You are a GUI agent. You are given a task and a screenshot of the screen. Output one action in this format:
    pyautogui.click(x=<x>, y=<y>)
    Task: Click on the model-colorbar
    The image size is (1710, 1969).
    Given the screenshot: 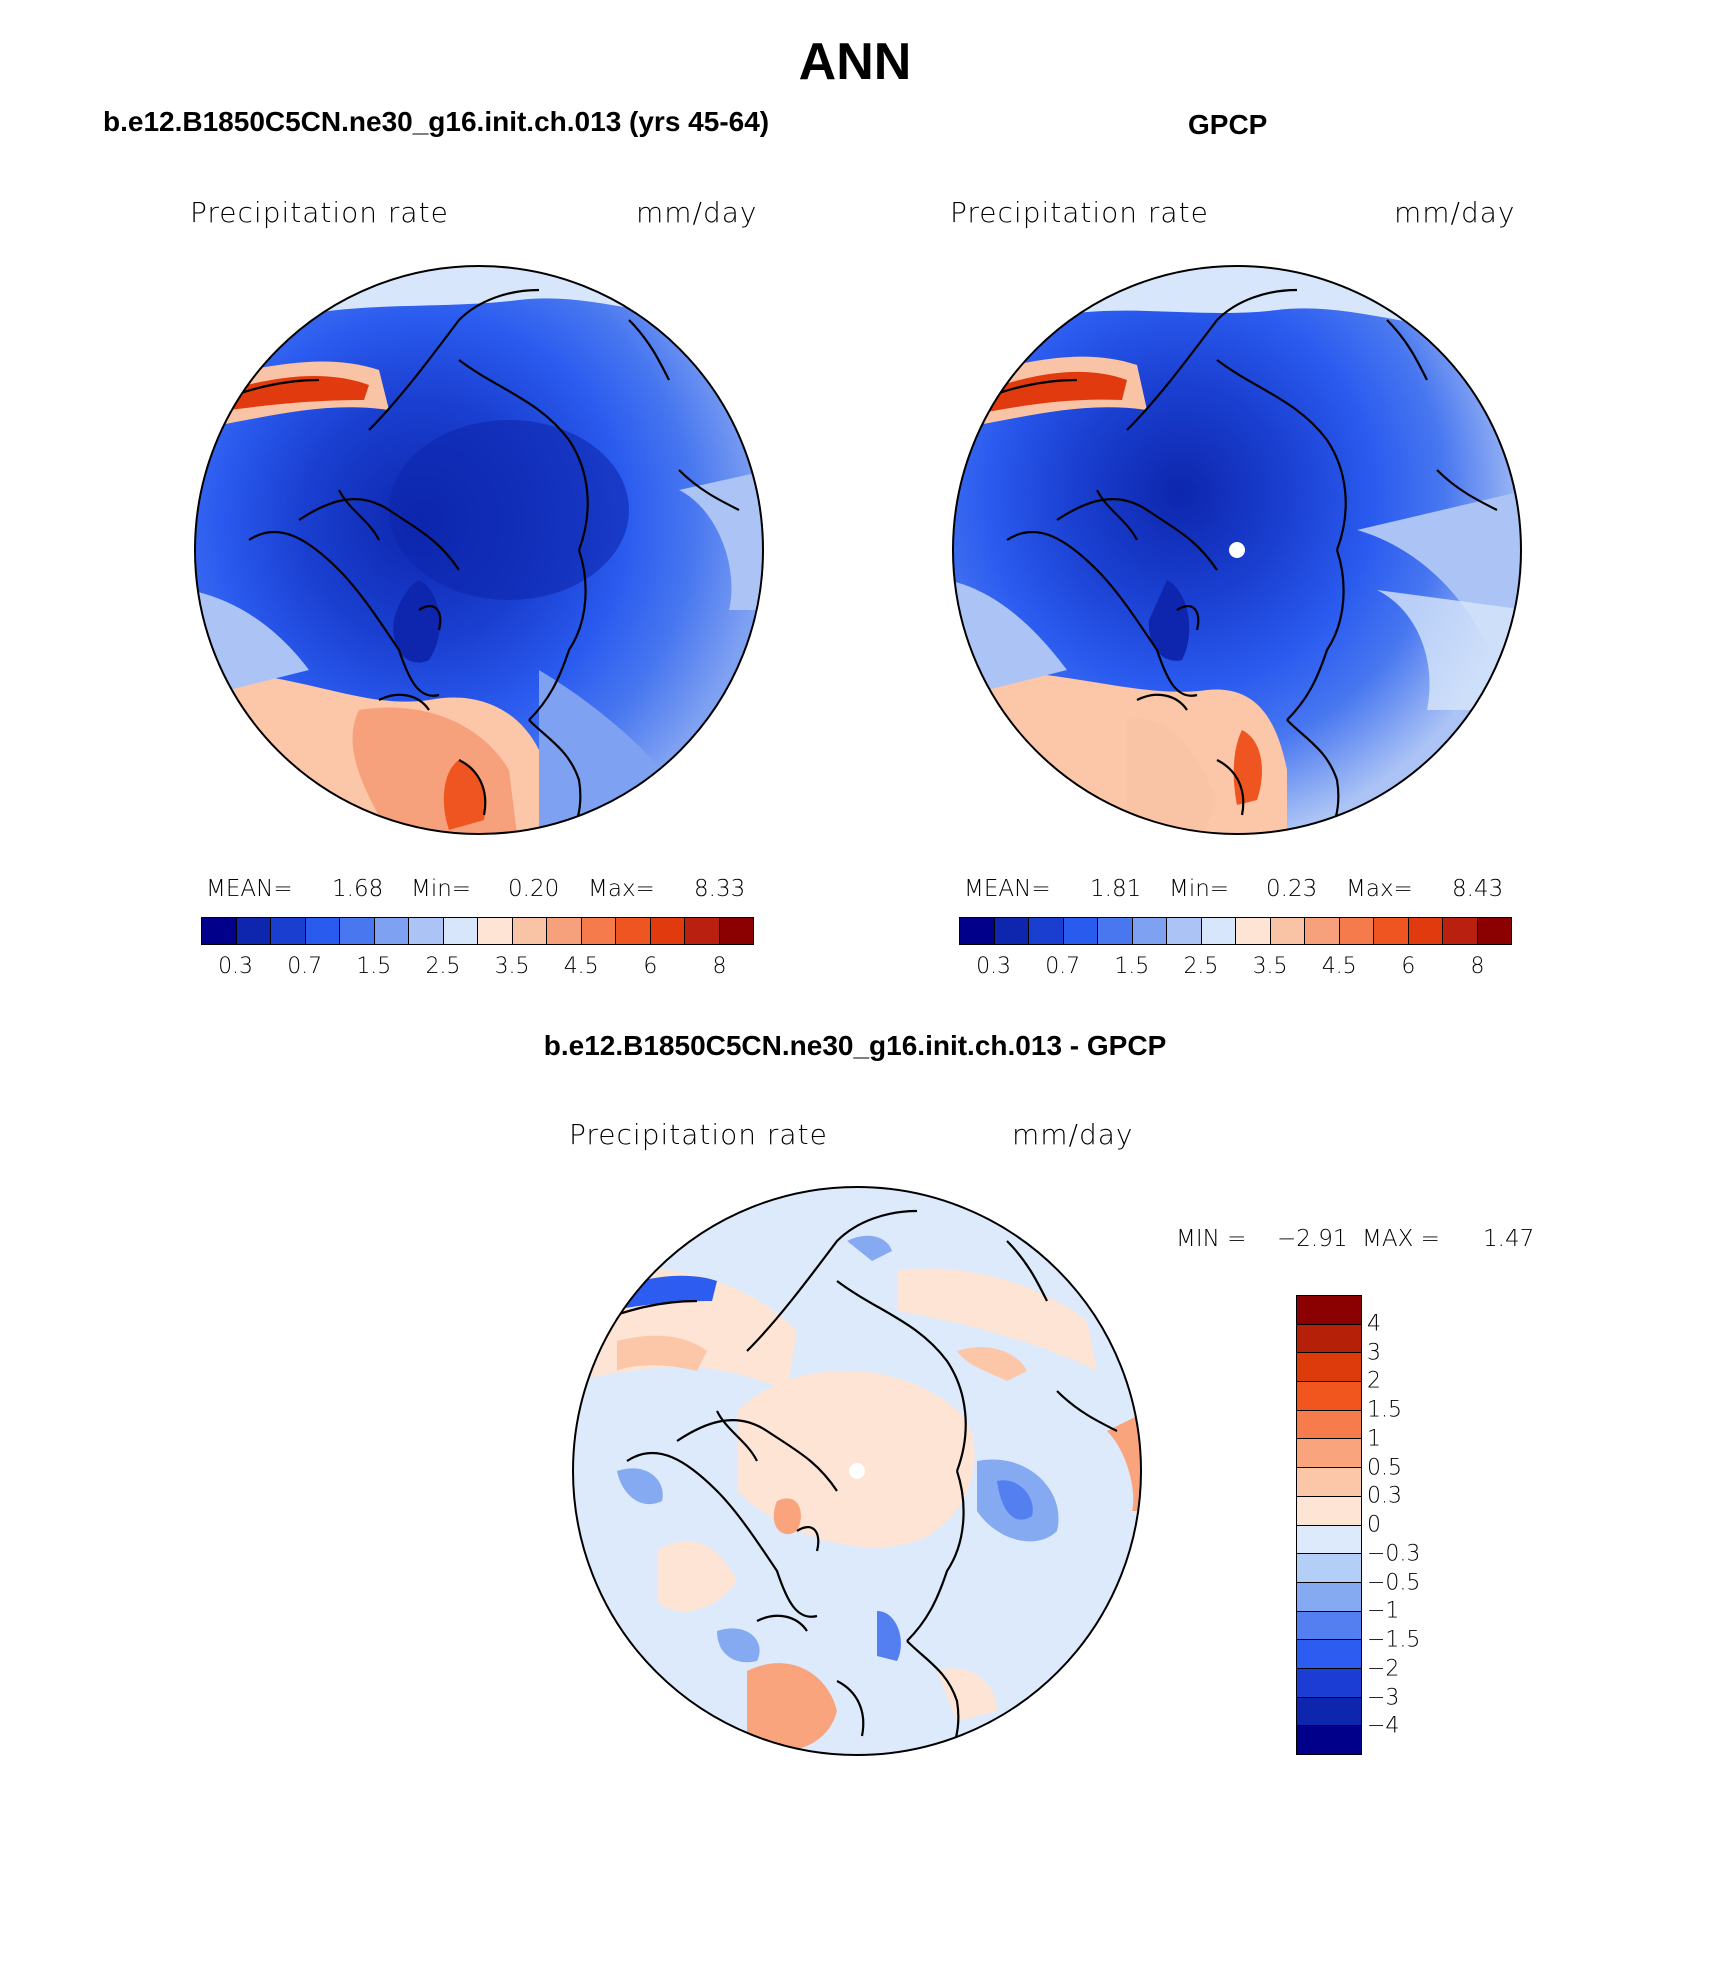 What is the action you would take?
    pyautogui.click(x=477, y=931)
    